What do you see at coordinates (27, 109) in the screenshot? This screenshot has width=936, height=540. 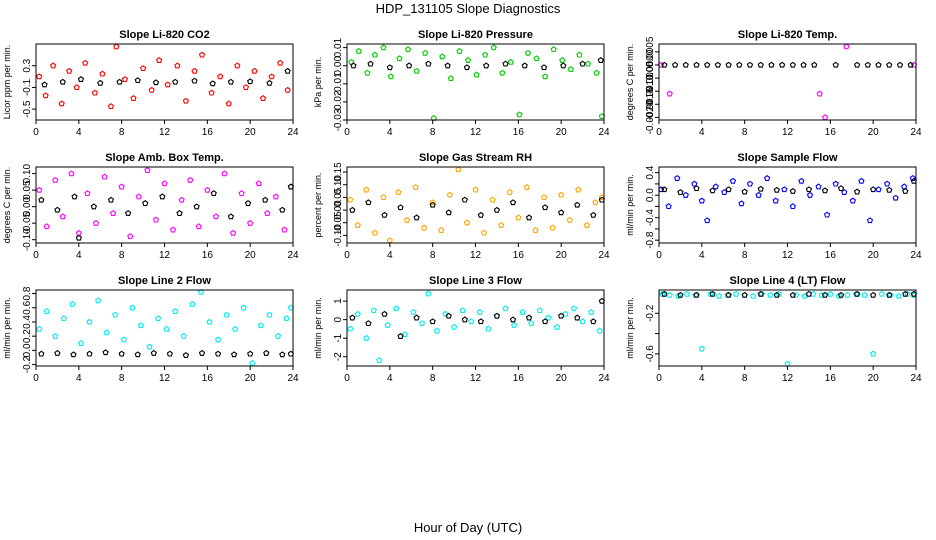 I see `y-tick-label: -0.5` at bounding box center [27, 109].